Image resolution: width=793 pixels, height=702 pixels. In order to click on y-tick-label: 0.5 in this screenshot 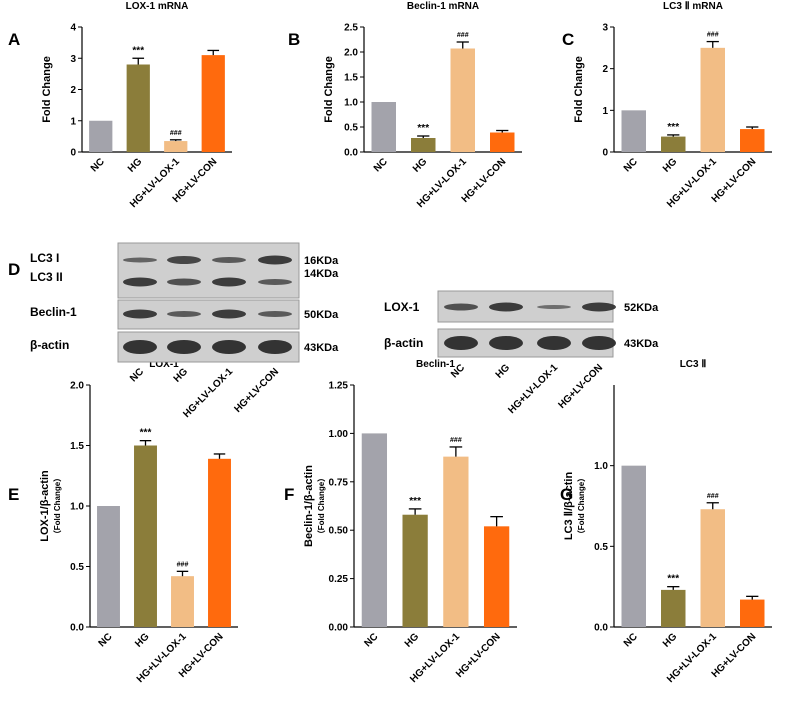, I will do `click(77, 567)`.